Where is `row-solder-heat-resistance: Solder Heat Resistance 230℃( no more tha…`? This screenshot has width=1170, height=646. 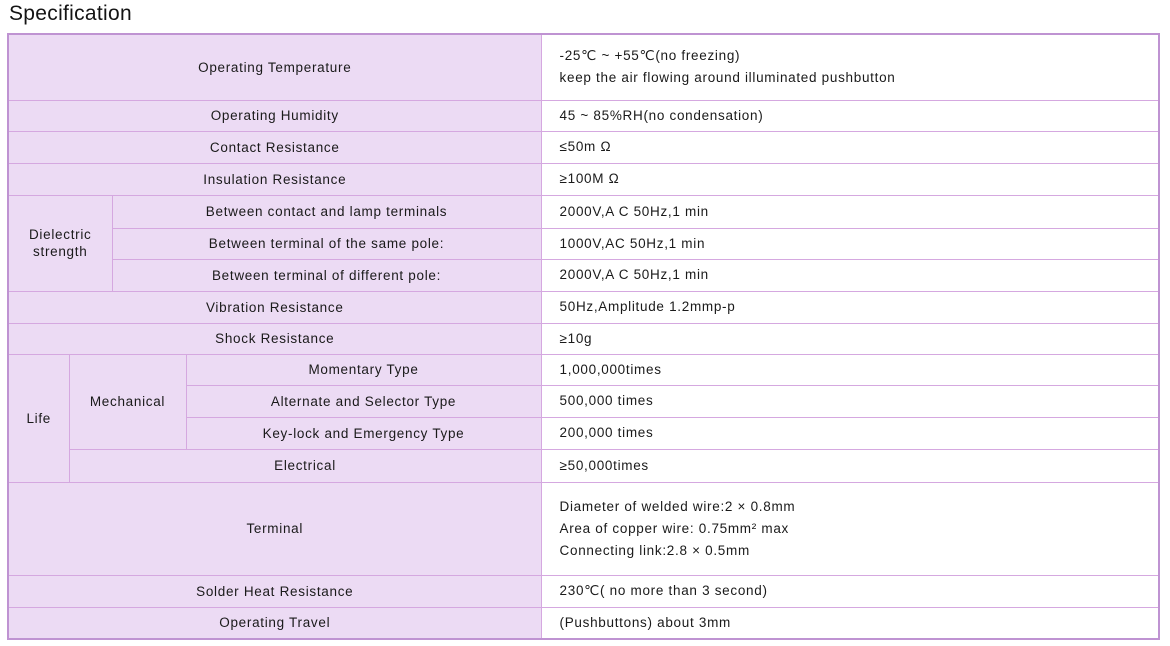
row-solder-heat-resistance: Solder Heat Resistance 230℃( no more tha… is located at coordinates (583, 591).